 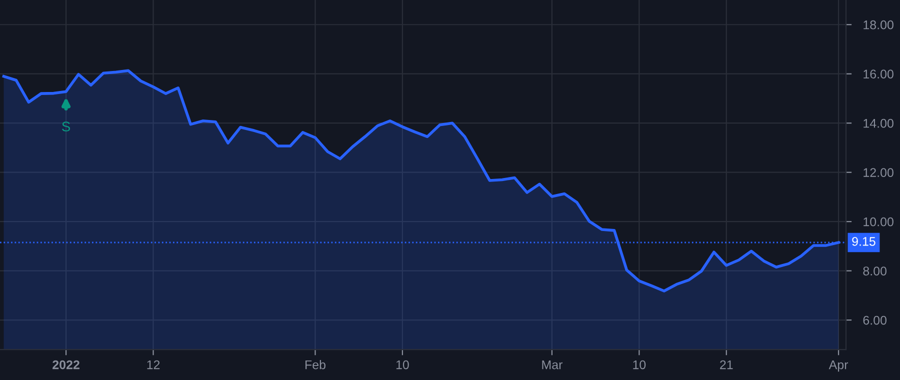 What do you see at coordinates (879, 74) in the screenshot?
I see `y-tick-label: 16.00` at bounding box center [879, 74].